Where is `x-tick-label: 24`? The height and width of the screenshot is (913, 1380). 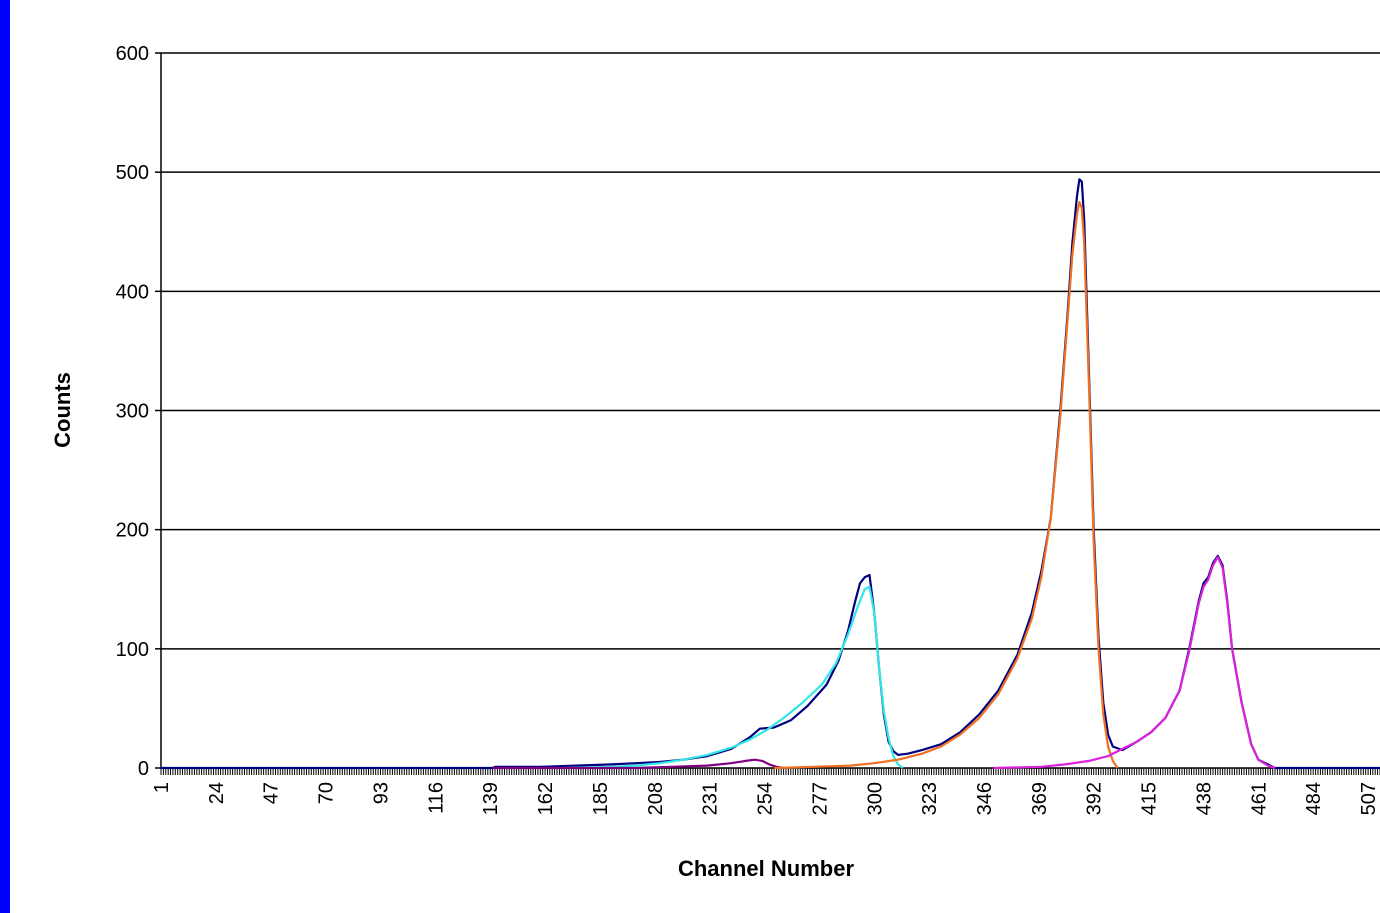
x-tick-label: 24 is located at coordinates (217, 793).